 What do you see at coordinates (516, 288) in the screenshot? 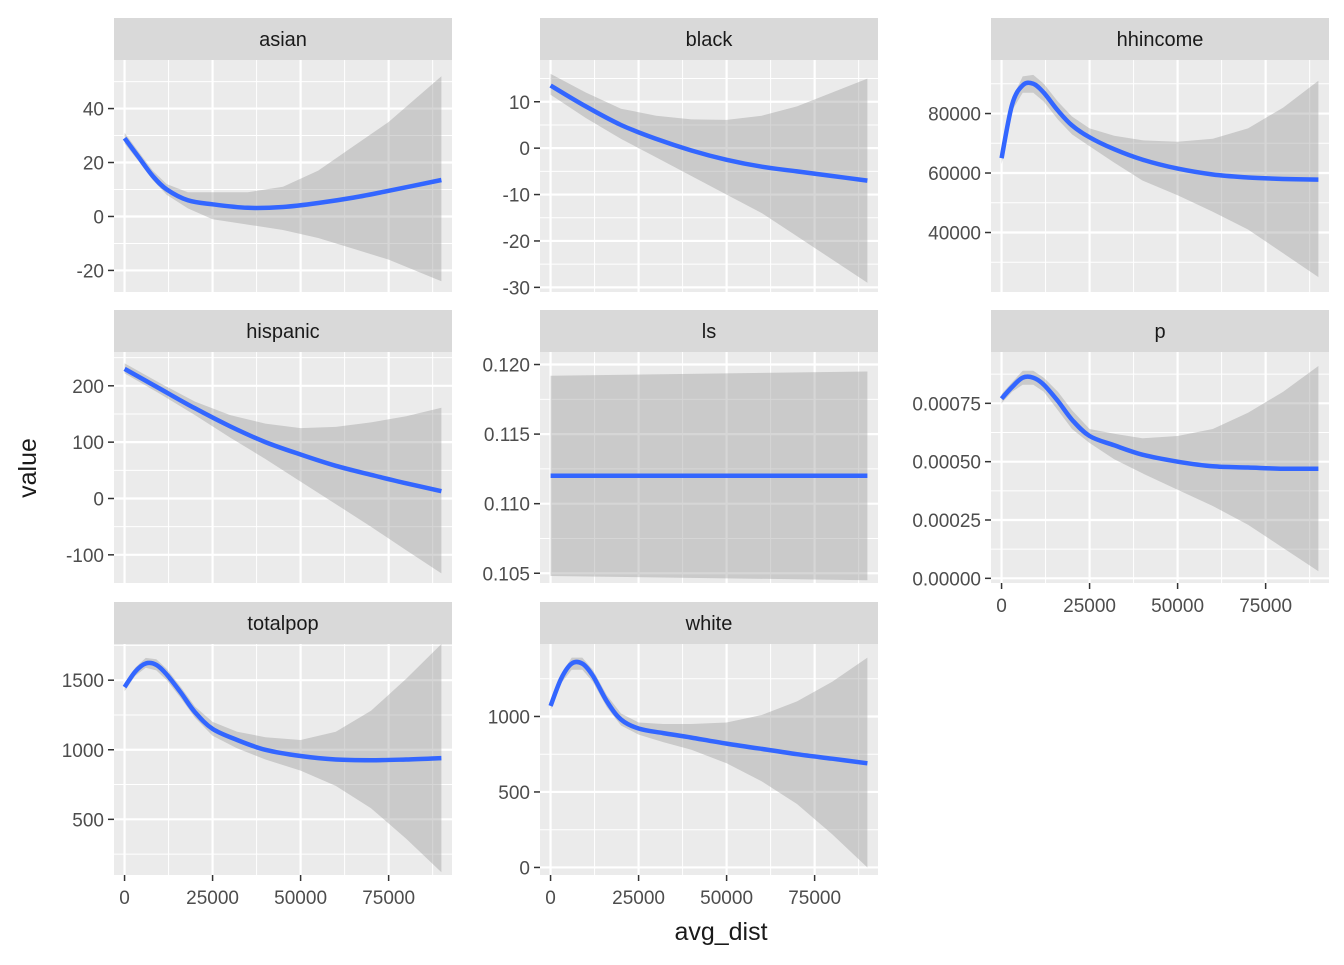
I see `y-tick-label: -30` at bounding box center [516, 288].